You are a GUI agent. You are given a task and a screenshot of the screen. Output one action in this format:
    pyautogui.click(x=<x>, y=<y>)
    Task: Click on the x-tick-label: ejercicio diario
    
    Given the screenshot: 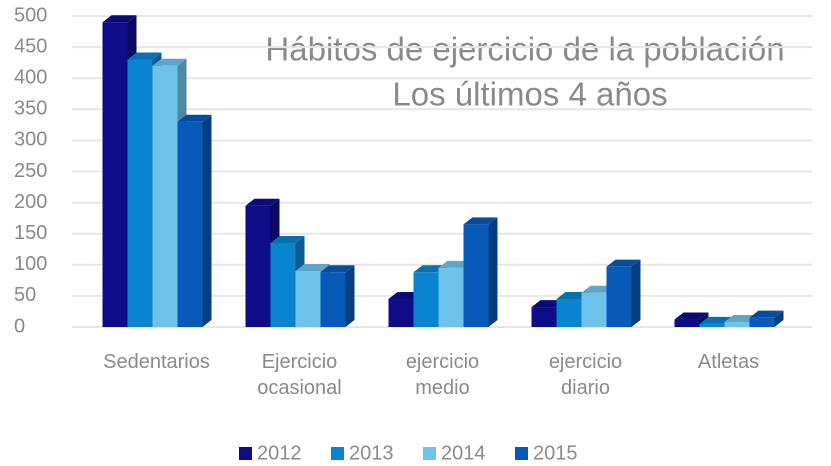 What is the action you would take?
    pyautogui.click(x=585, y=375)
    